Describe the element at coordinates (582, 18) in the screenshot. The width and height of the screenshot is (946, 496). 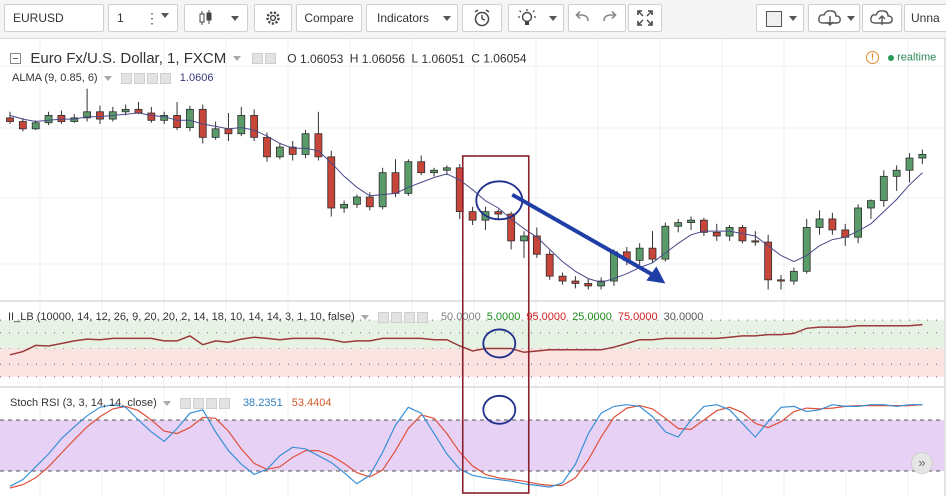
I see `undo-icon` at that location.